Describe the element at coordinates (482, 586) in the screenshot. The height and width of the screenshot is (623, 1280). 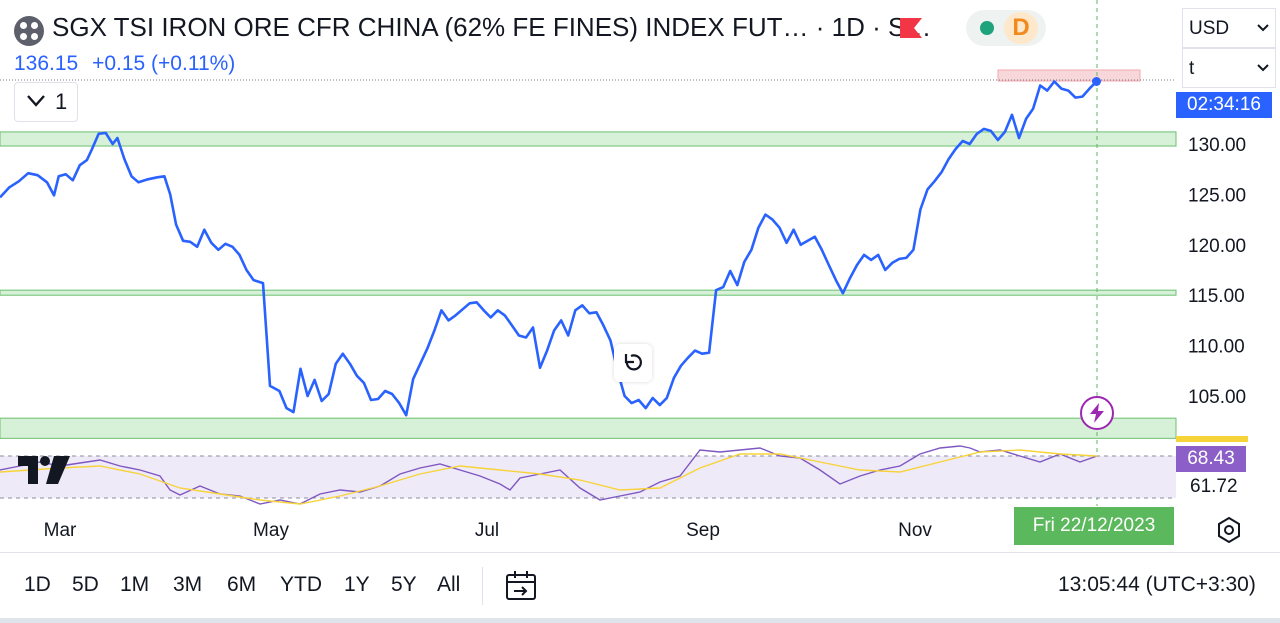
I see `toolbar-divider` at that location.